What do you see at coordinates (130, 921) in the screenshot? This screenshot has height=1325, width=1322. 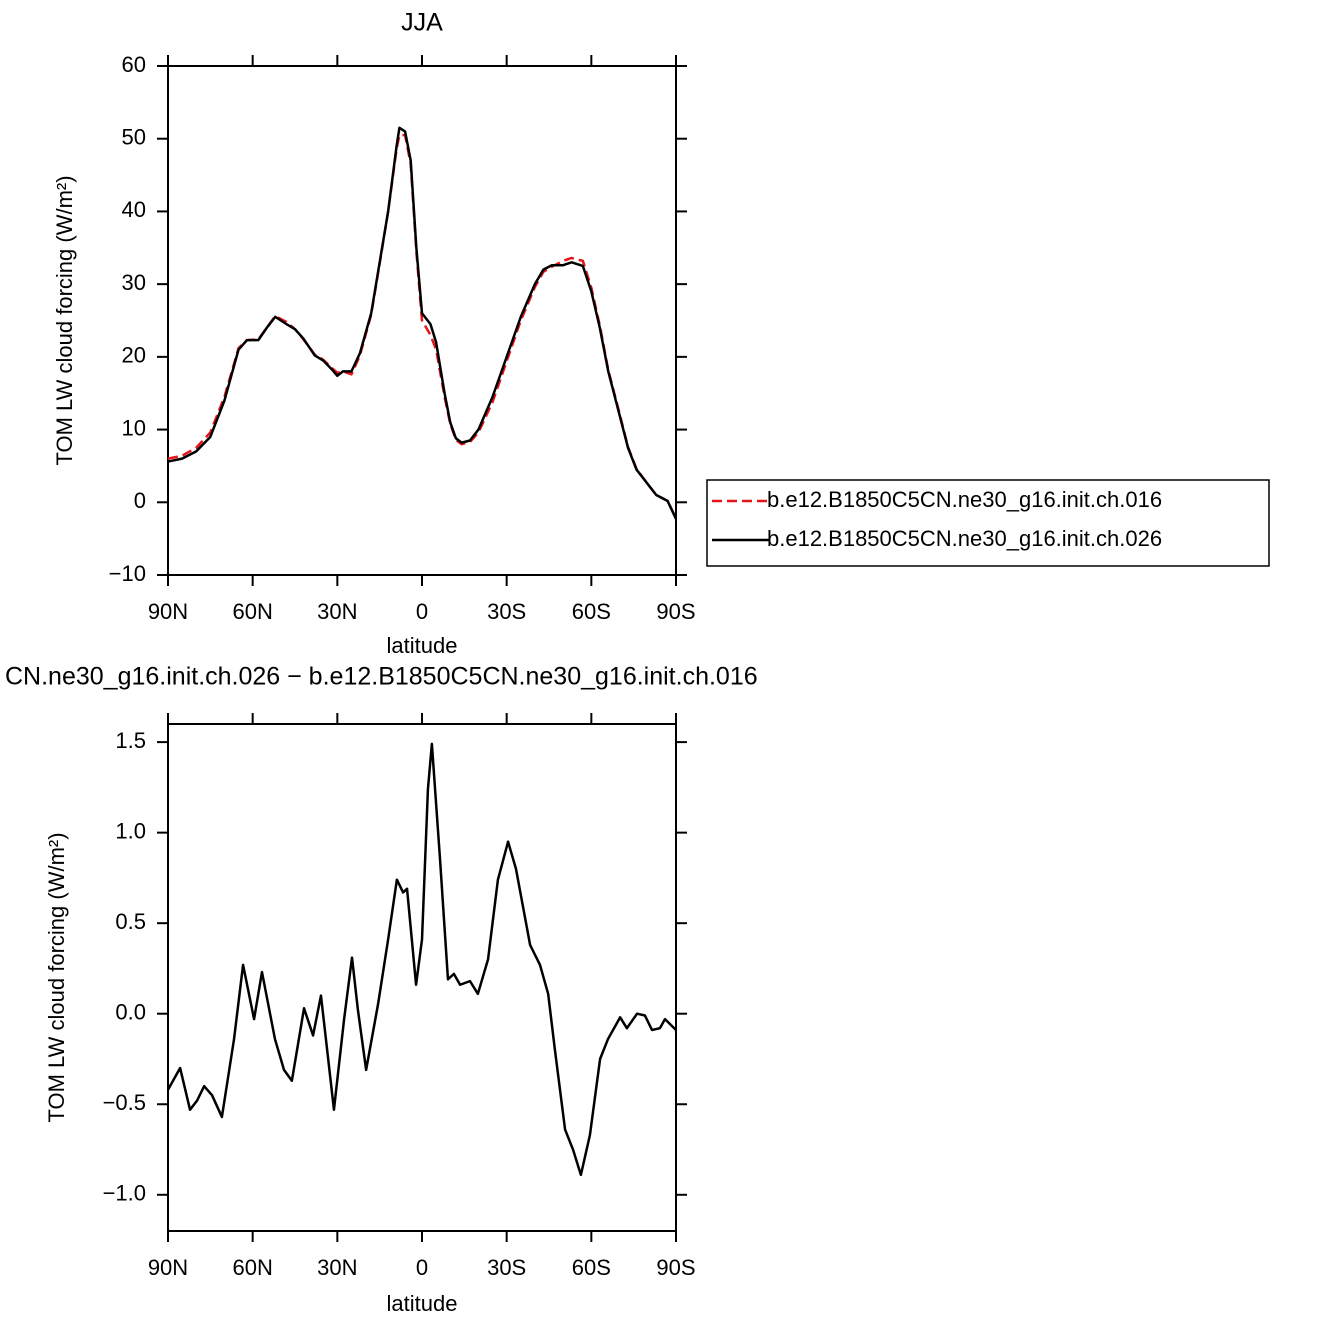 I see `y-tick-label: 0.5` at bounding box center [130, 921].